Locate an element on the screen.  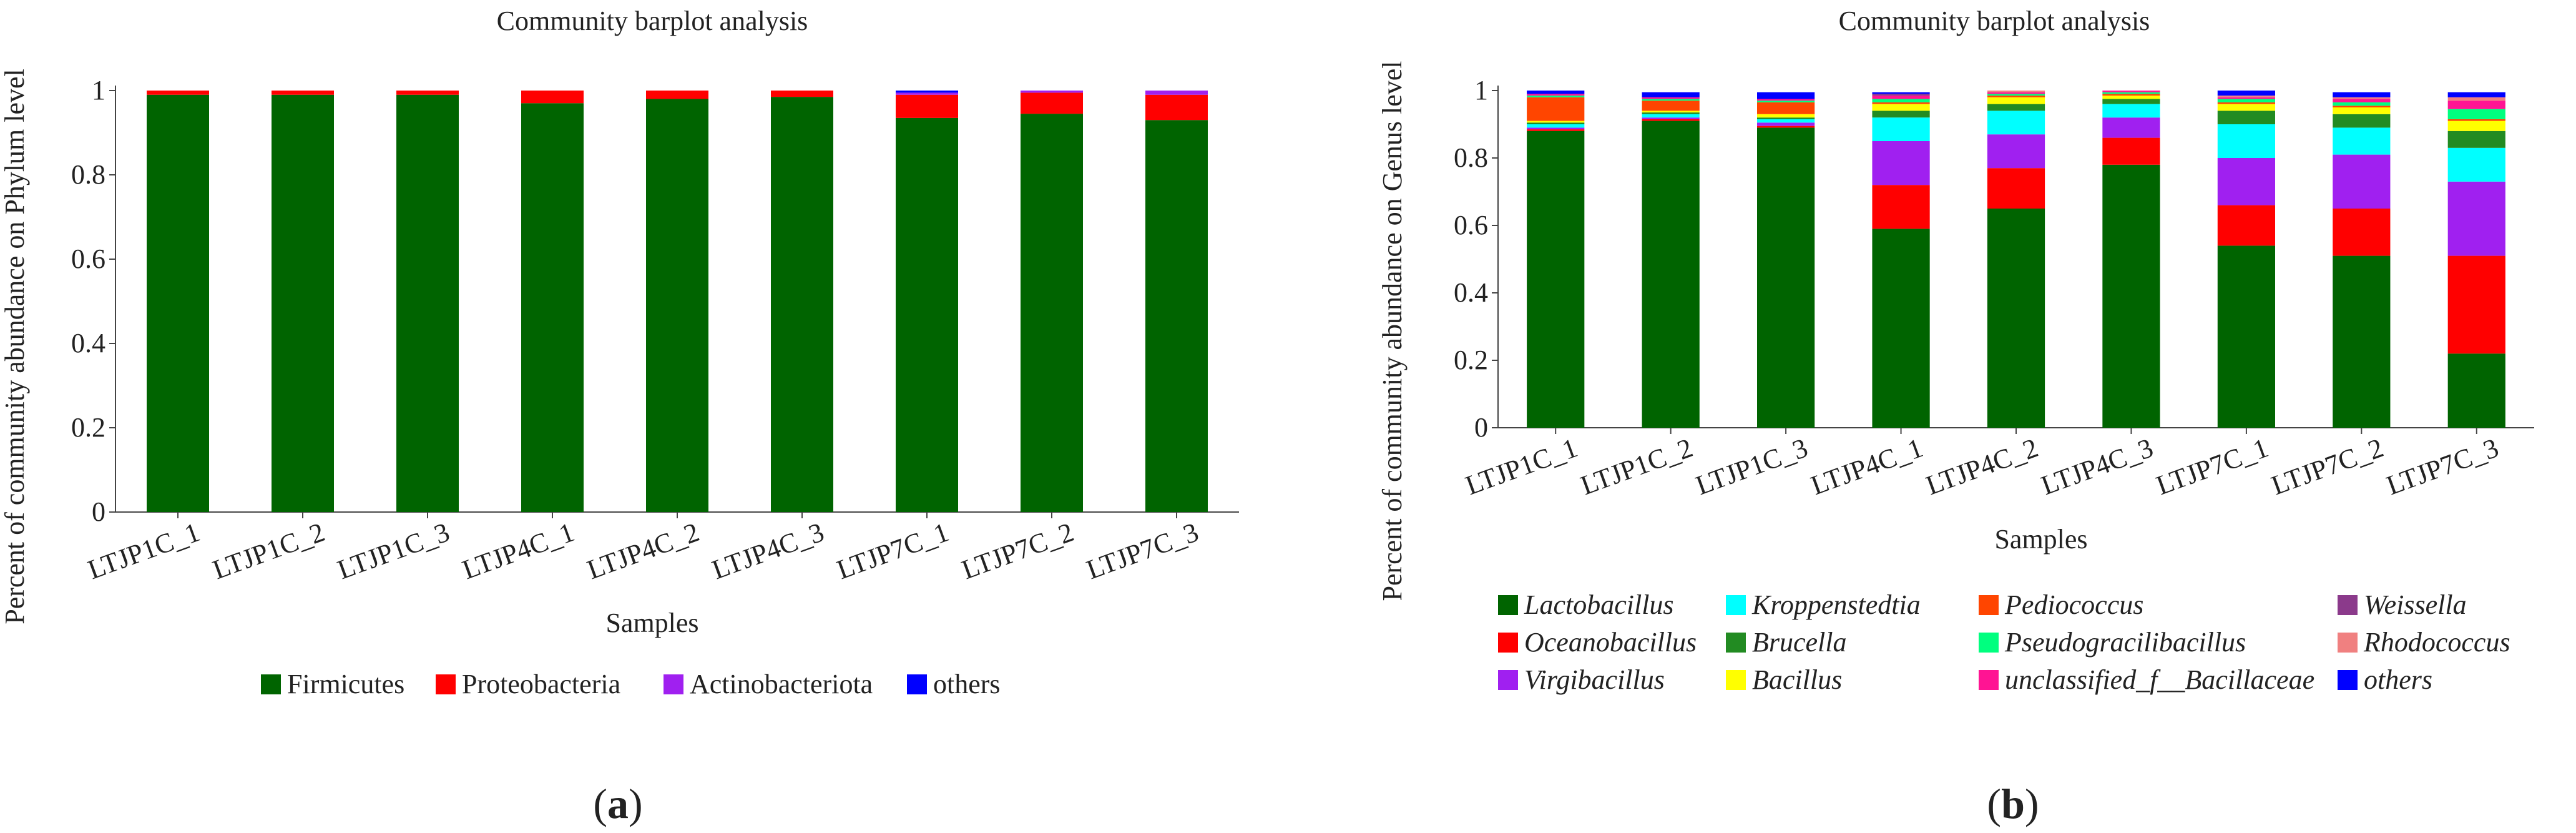
x-tick-label: LTJP1C_3 is located at coordinates (393, 550).